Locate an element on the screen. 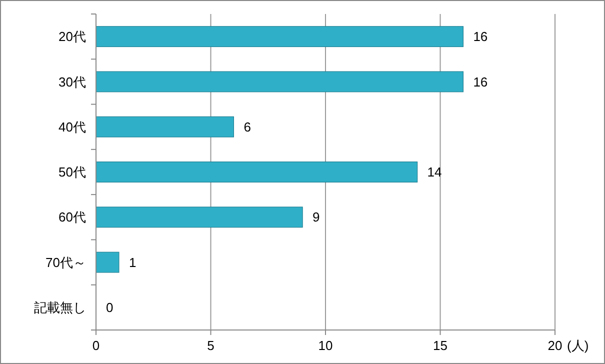 Image resolution: width=605 pixels, height=364 pixels. data-label: 0 is located at coordinates (110, 307).